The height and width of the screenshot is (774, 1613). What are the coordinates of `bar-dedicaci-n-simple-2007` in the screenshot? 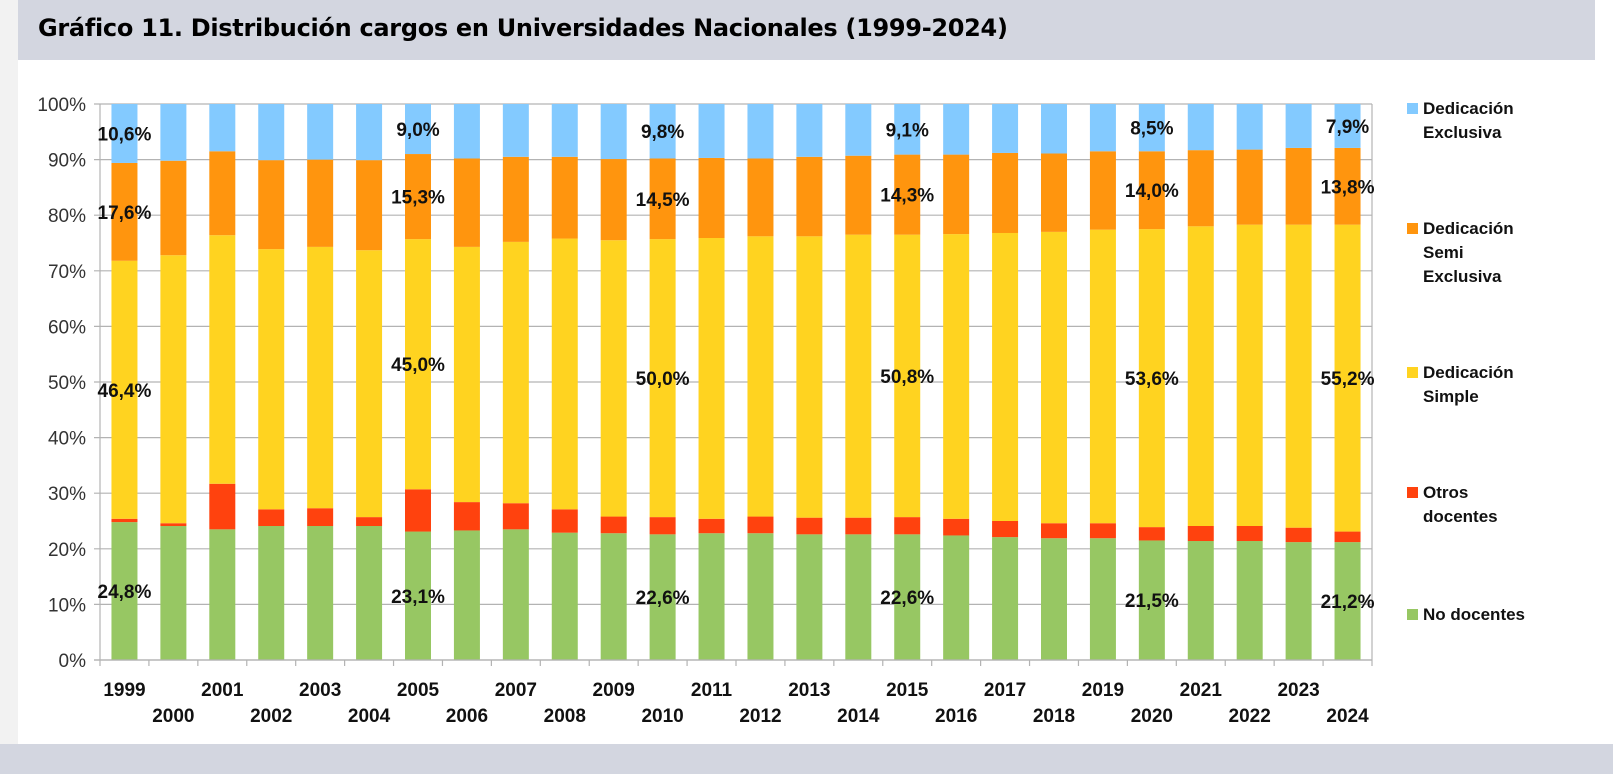 It's located at (515, 372).